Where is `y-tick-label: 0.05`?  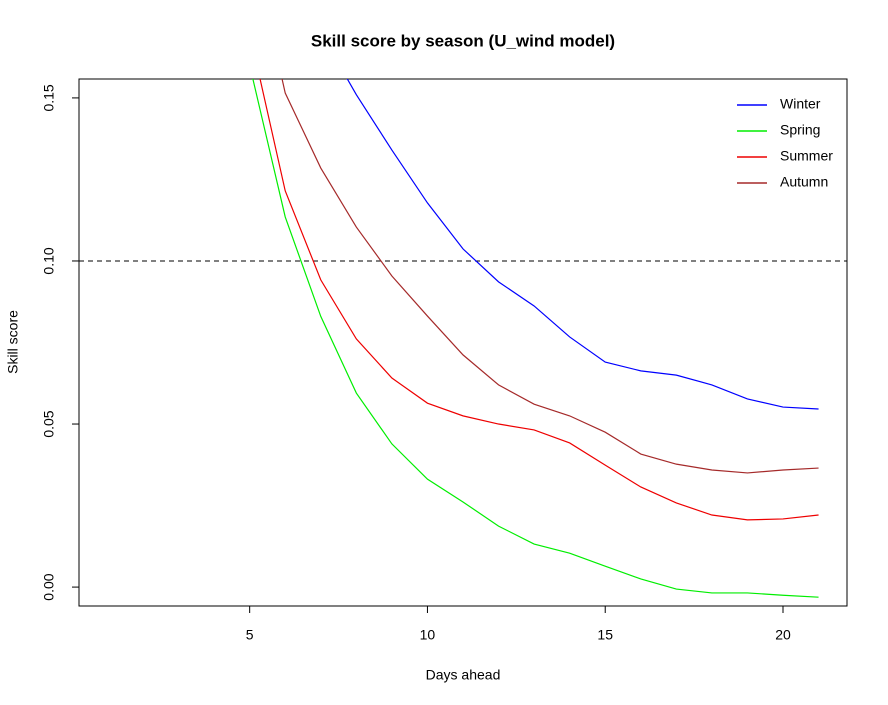 y-tick-label: 0.05 is located at coordinates (49, 423).